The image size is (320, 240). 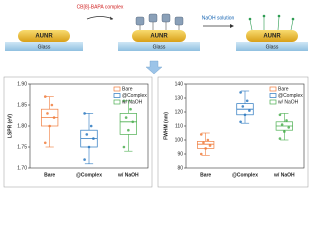 I want to click on complex-icons, so click(x=159, y=19).